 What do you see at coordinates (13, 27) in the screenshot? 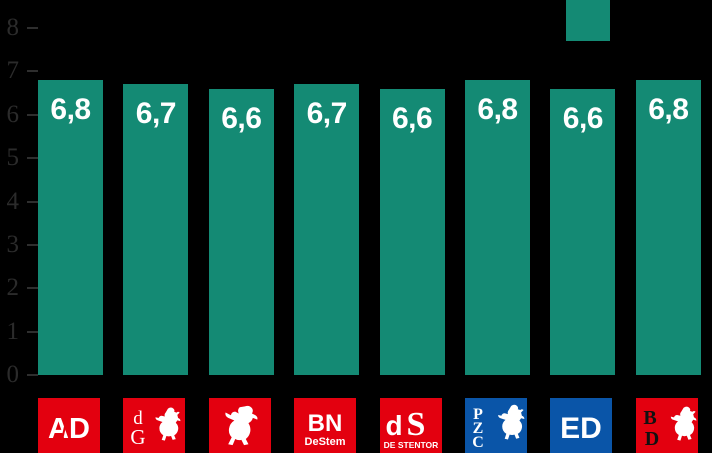
I see `y-axis-tick-label: 8` at bounding box center [13, 27].